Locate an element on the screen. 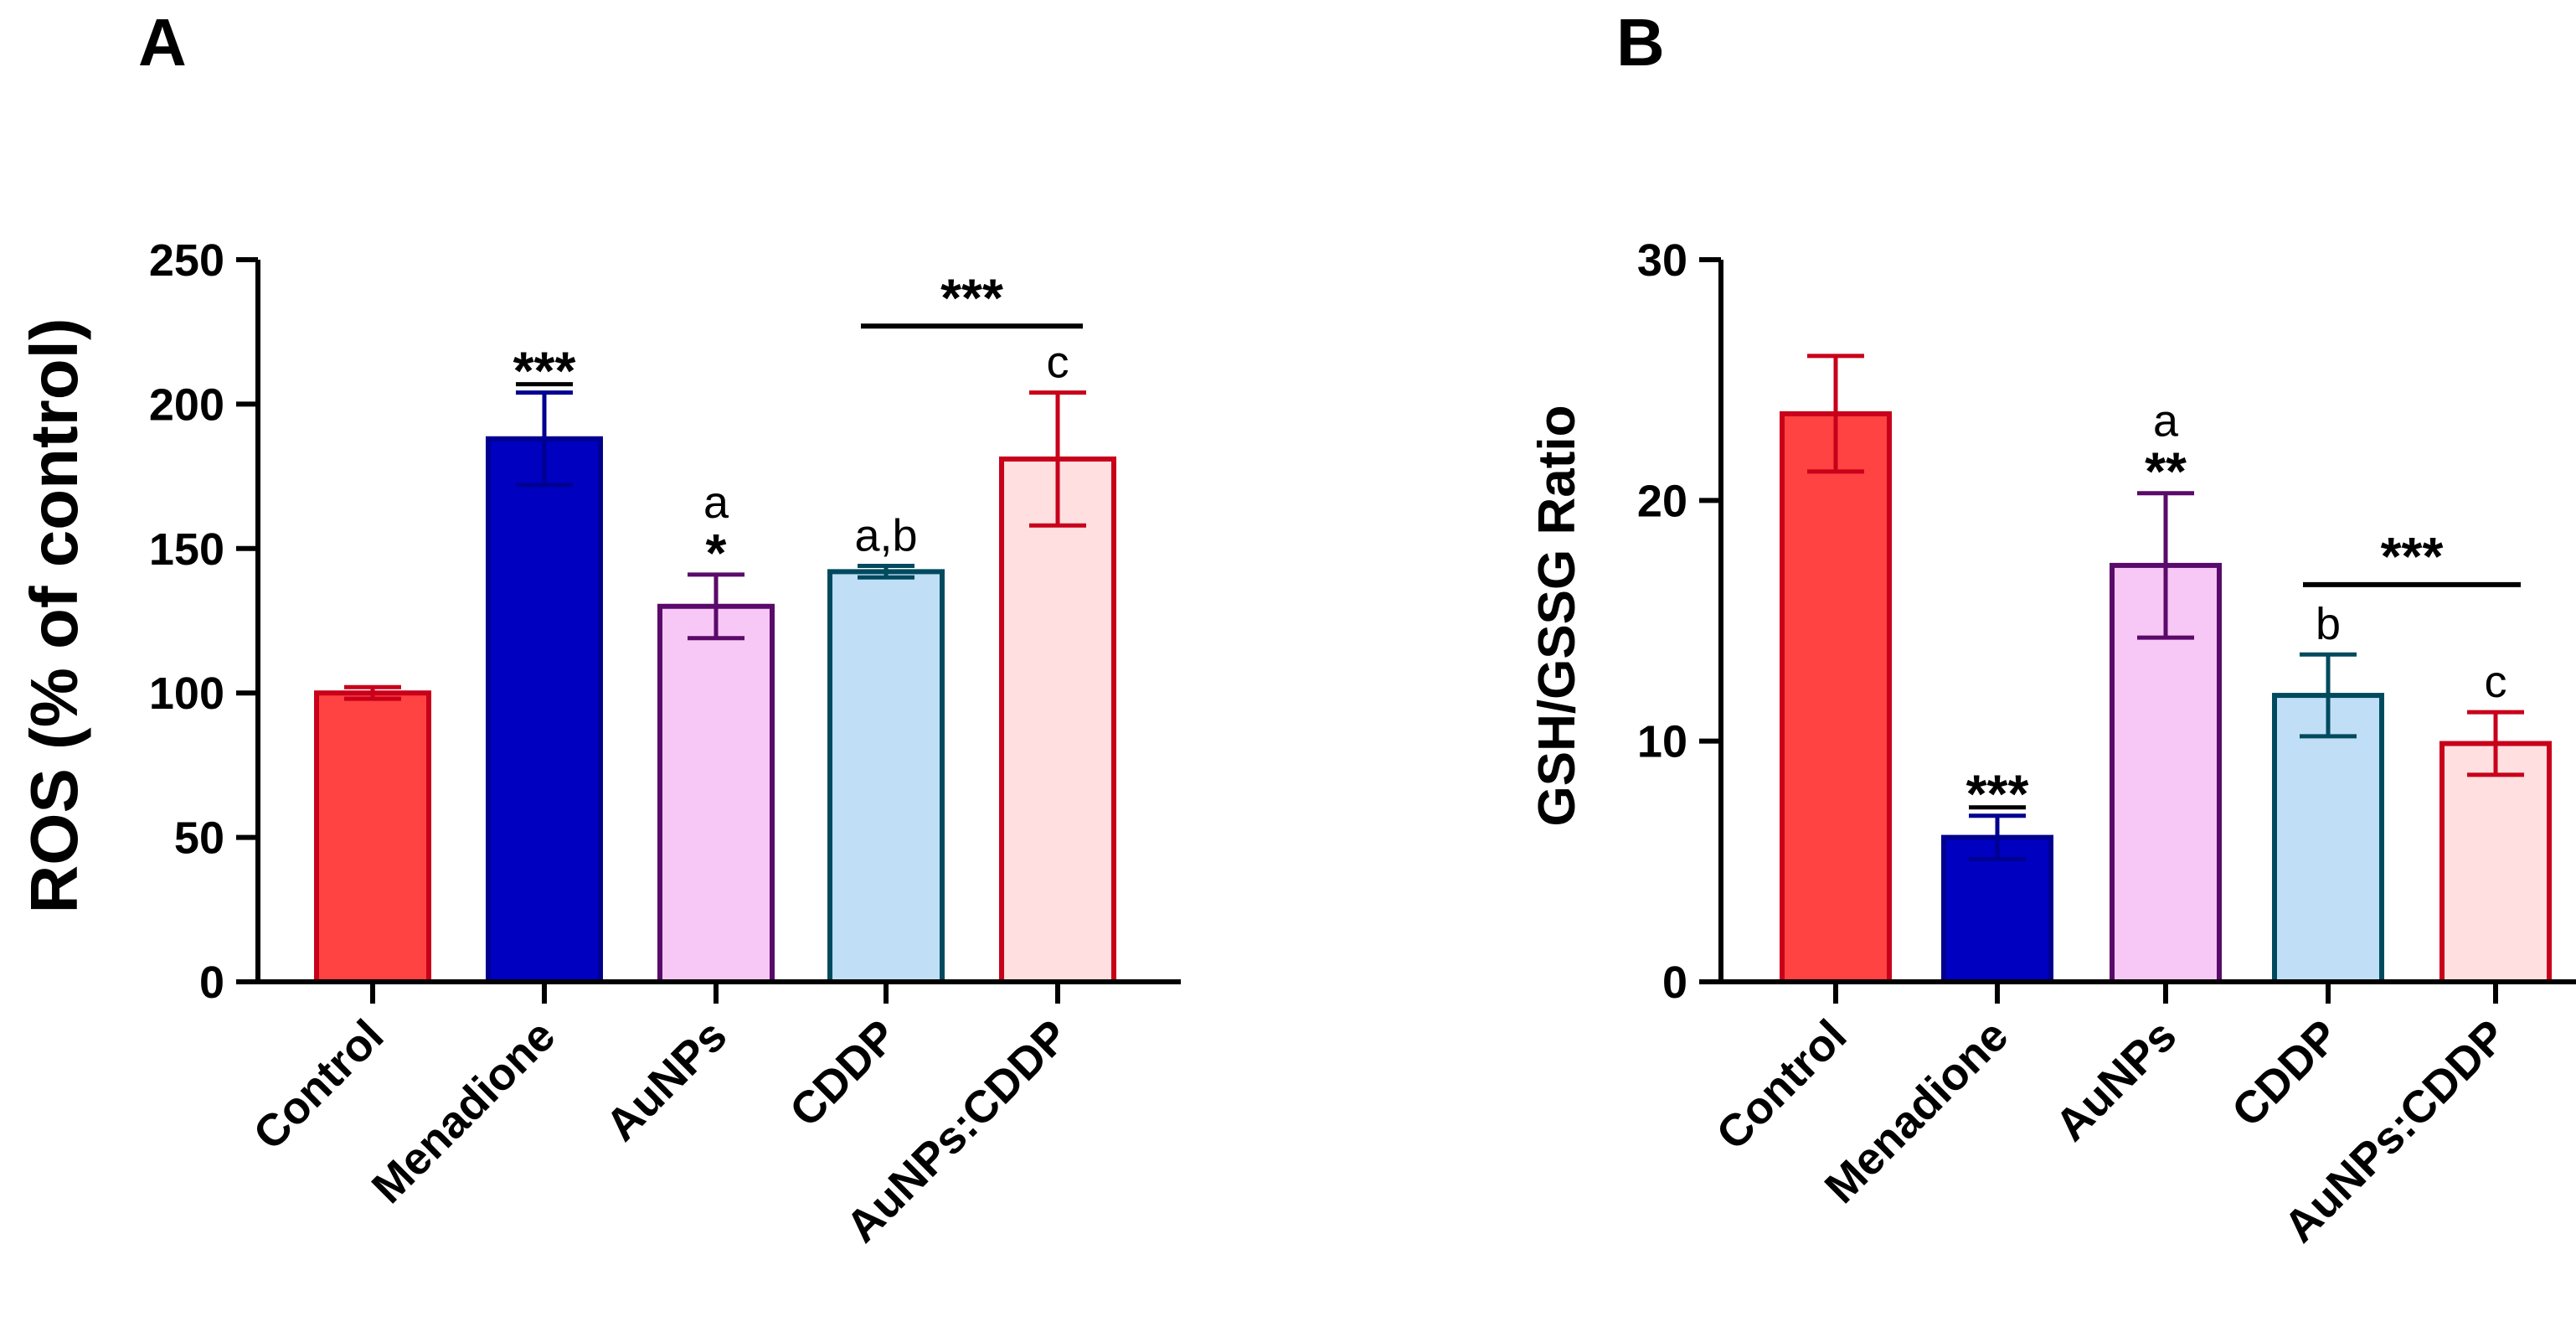 The height and width of the screenshot is (1332, 2576). y-tick-label: 30 is located at coordinates (1662, 260).